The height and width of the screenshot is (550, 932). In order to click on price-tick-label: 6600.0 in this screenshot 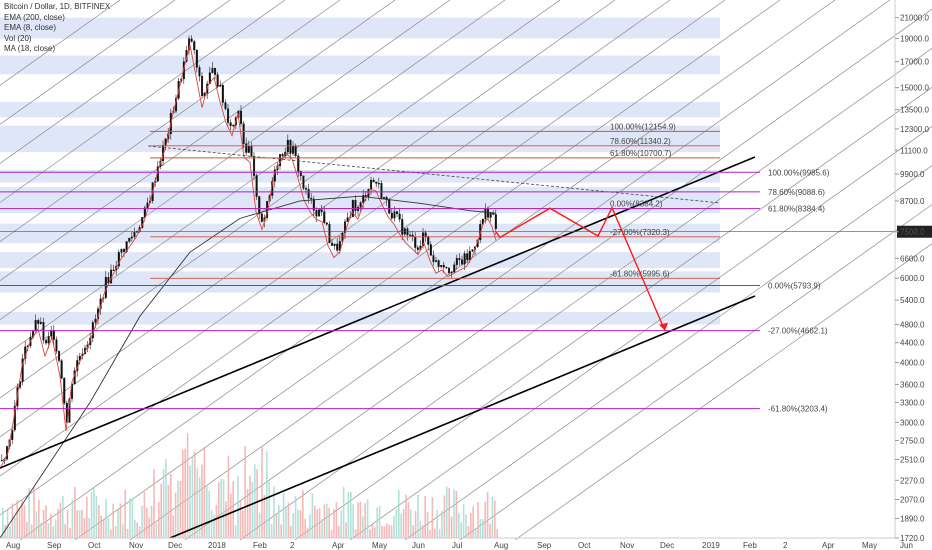, I will do `click(912, 258)`.